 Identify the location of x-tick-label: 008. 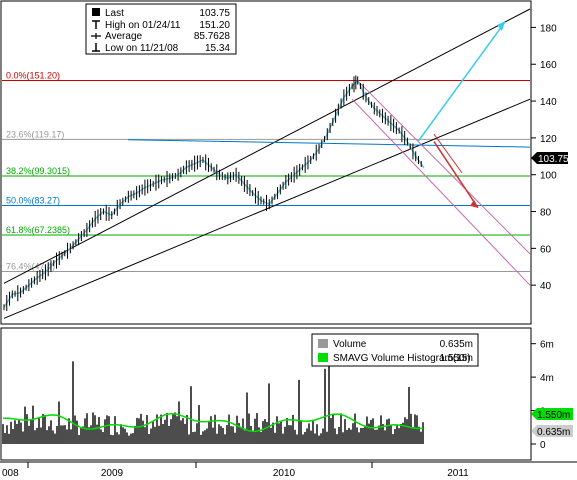
(10, 473).